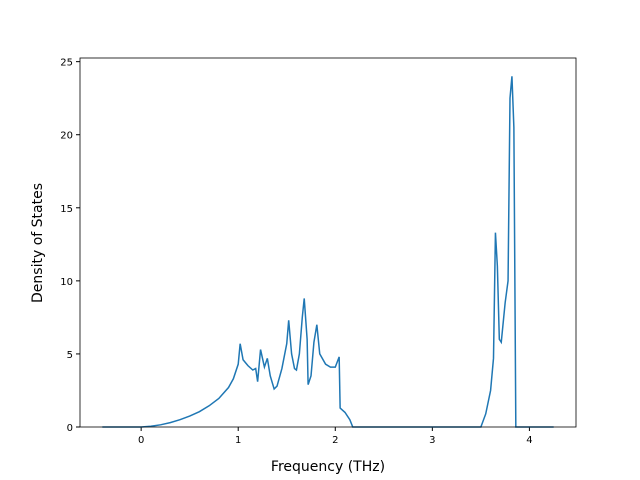 The image size is (640, 480). Describe the element at coordinates (66, 136) in the screenshot. I see `y-tick-label: 20` at that location.